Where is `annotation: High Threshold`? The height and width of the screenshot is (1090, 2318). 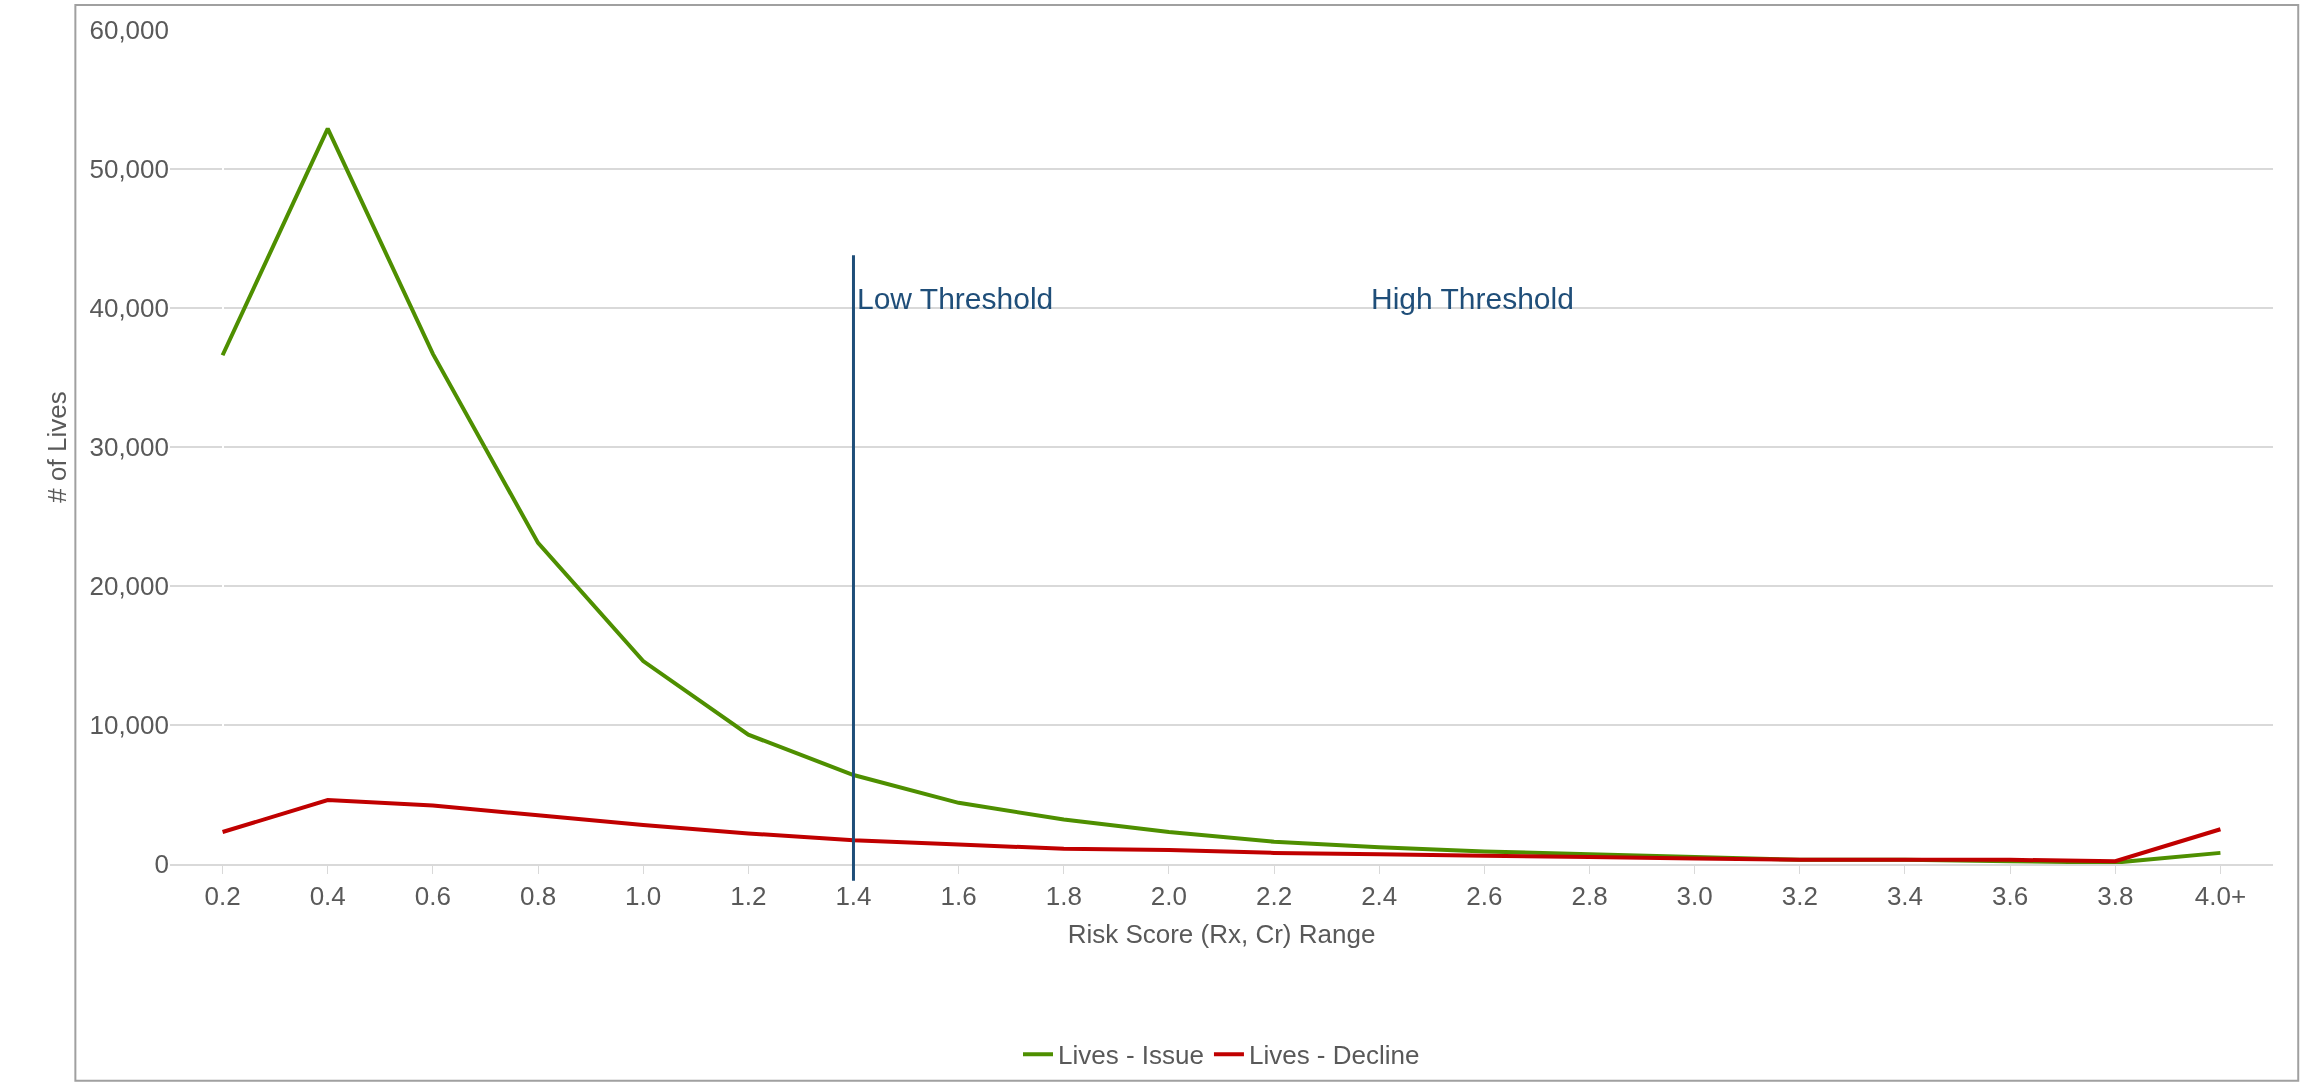
annotation: High Threshold is located at coordinates (1472, 298).